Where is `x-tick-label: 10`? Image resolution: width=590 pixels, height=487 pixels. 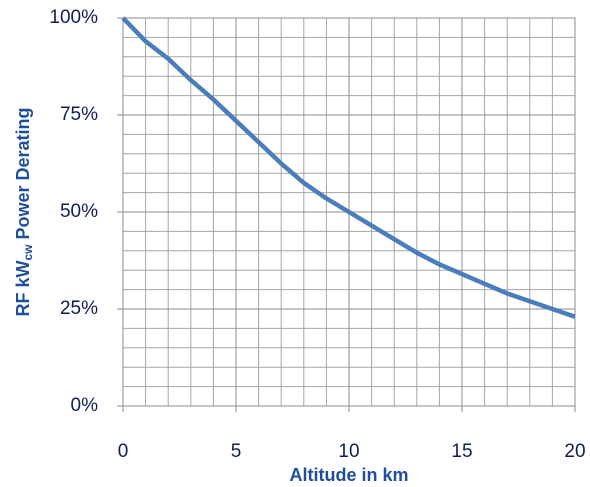 x-tick-label: 10 is located at coordinates (348, 451).